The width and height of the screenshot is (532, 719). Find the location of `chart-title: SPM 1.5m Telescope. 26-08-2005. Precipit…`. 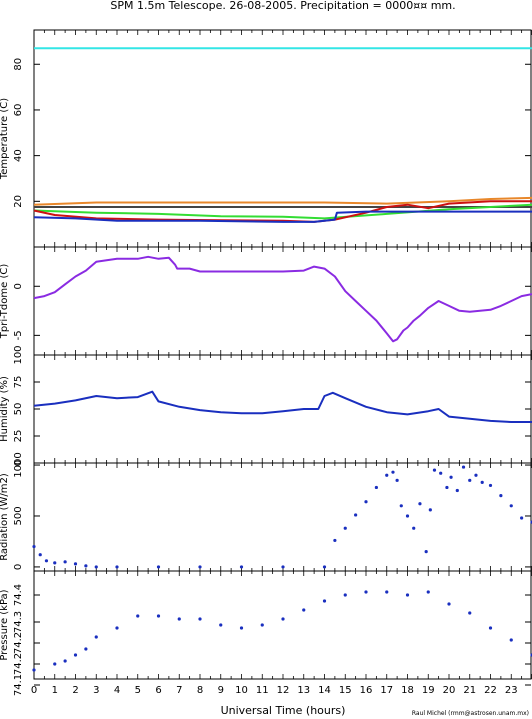

chart-title: SPM 1.5m Telescope. 26-08-2005. Precipit… is located at coordinates (282, 6).